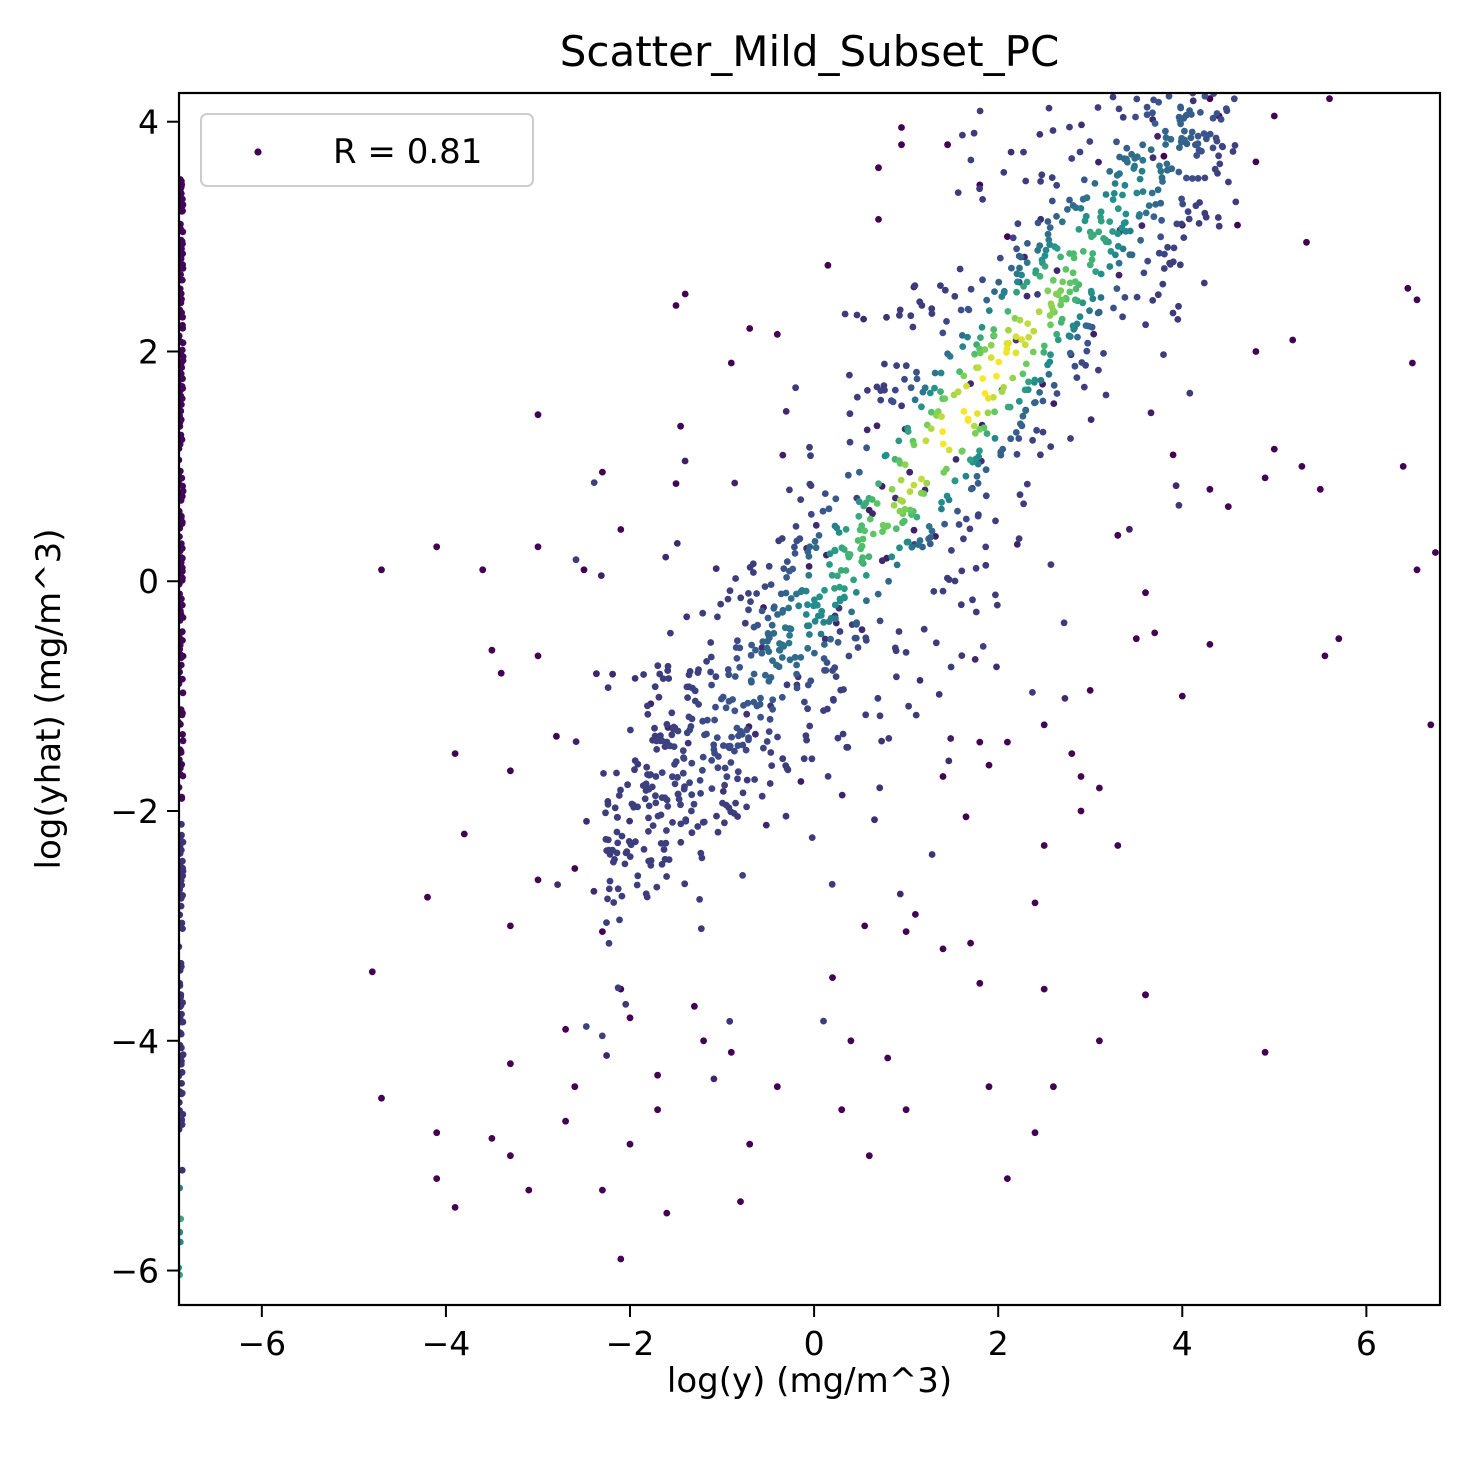 The image size is (1469, 1466). What do you see at coordinates (367, 150) in the screenshot?
I see `legend-box` at bounding box center [367, 150].